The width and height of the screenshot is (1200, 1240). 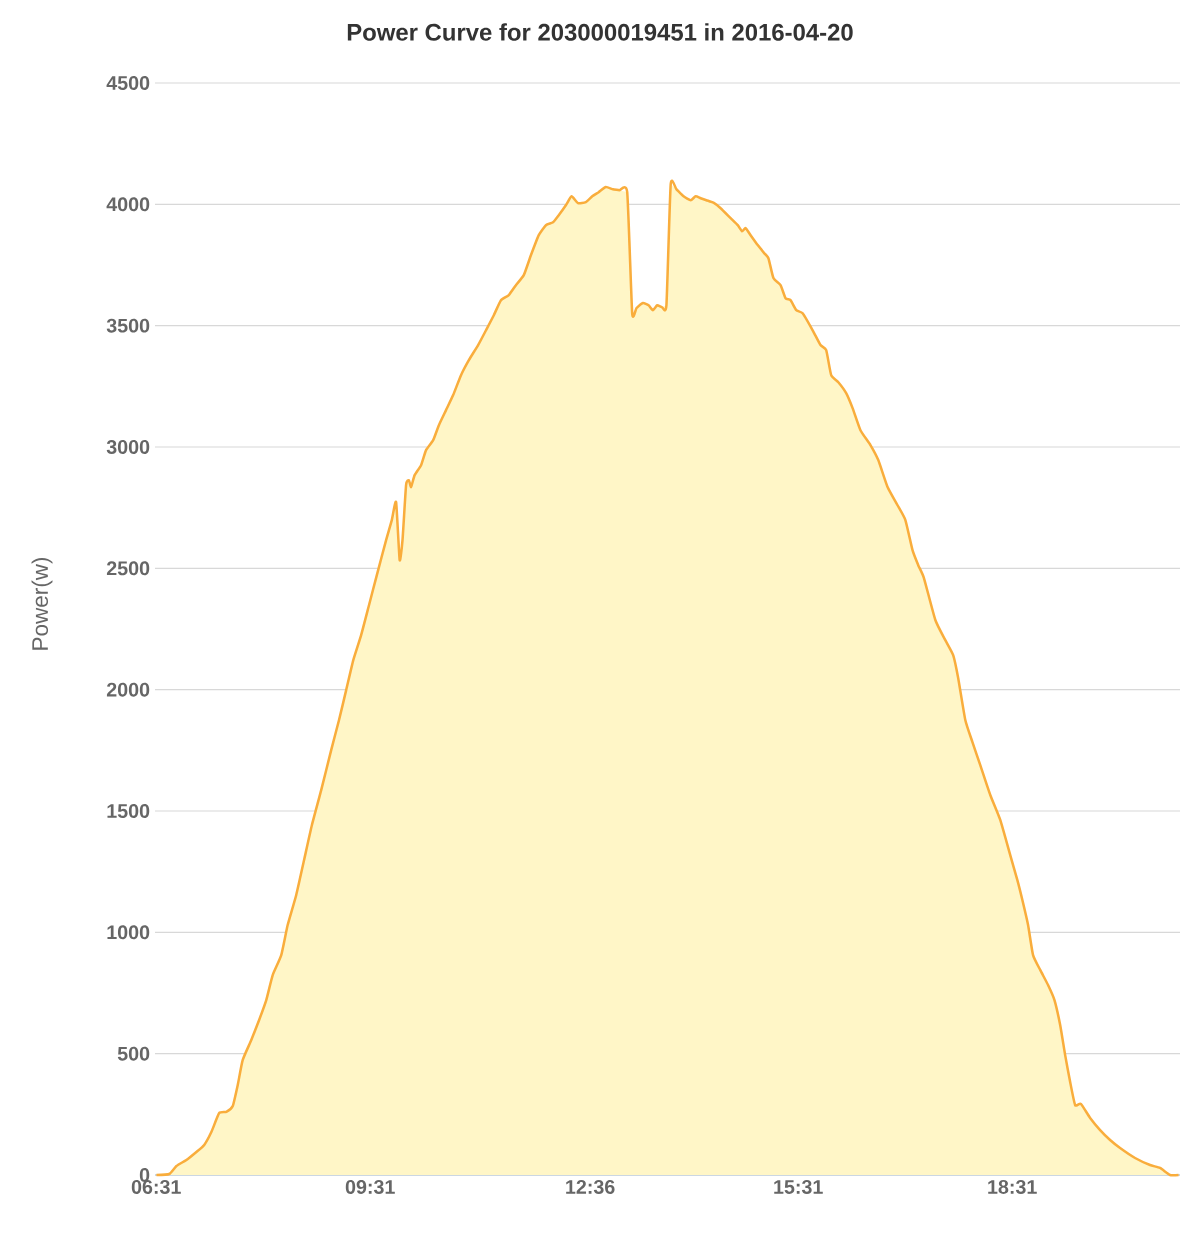 What do you see at coordinates (1012, 1186) in the screenshot?
I see `x-tick-label: 18:31` at bounding box center [1012, 1186].